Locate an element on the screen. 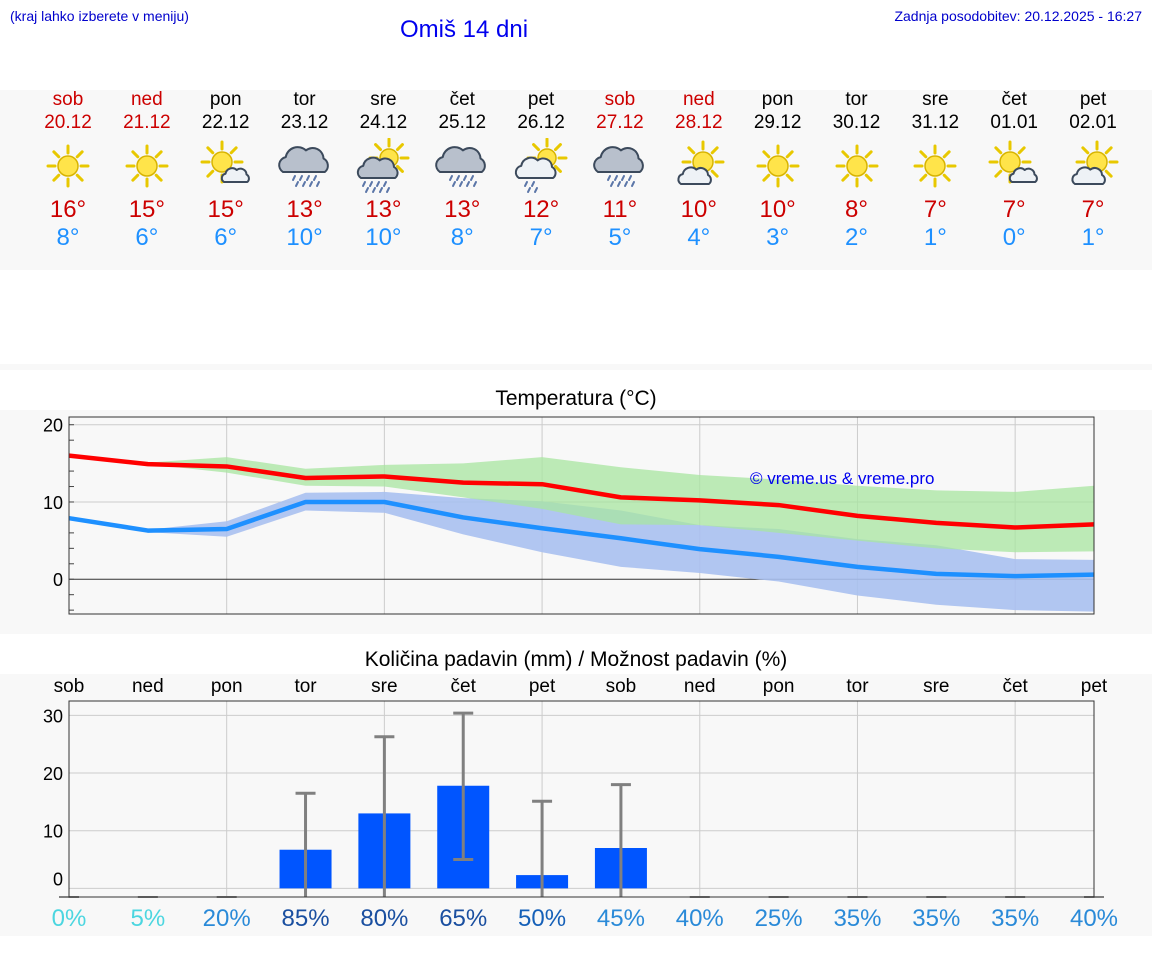  day-column: sob 20.12 16° 8° is located at coordinates (68, 170).